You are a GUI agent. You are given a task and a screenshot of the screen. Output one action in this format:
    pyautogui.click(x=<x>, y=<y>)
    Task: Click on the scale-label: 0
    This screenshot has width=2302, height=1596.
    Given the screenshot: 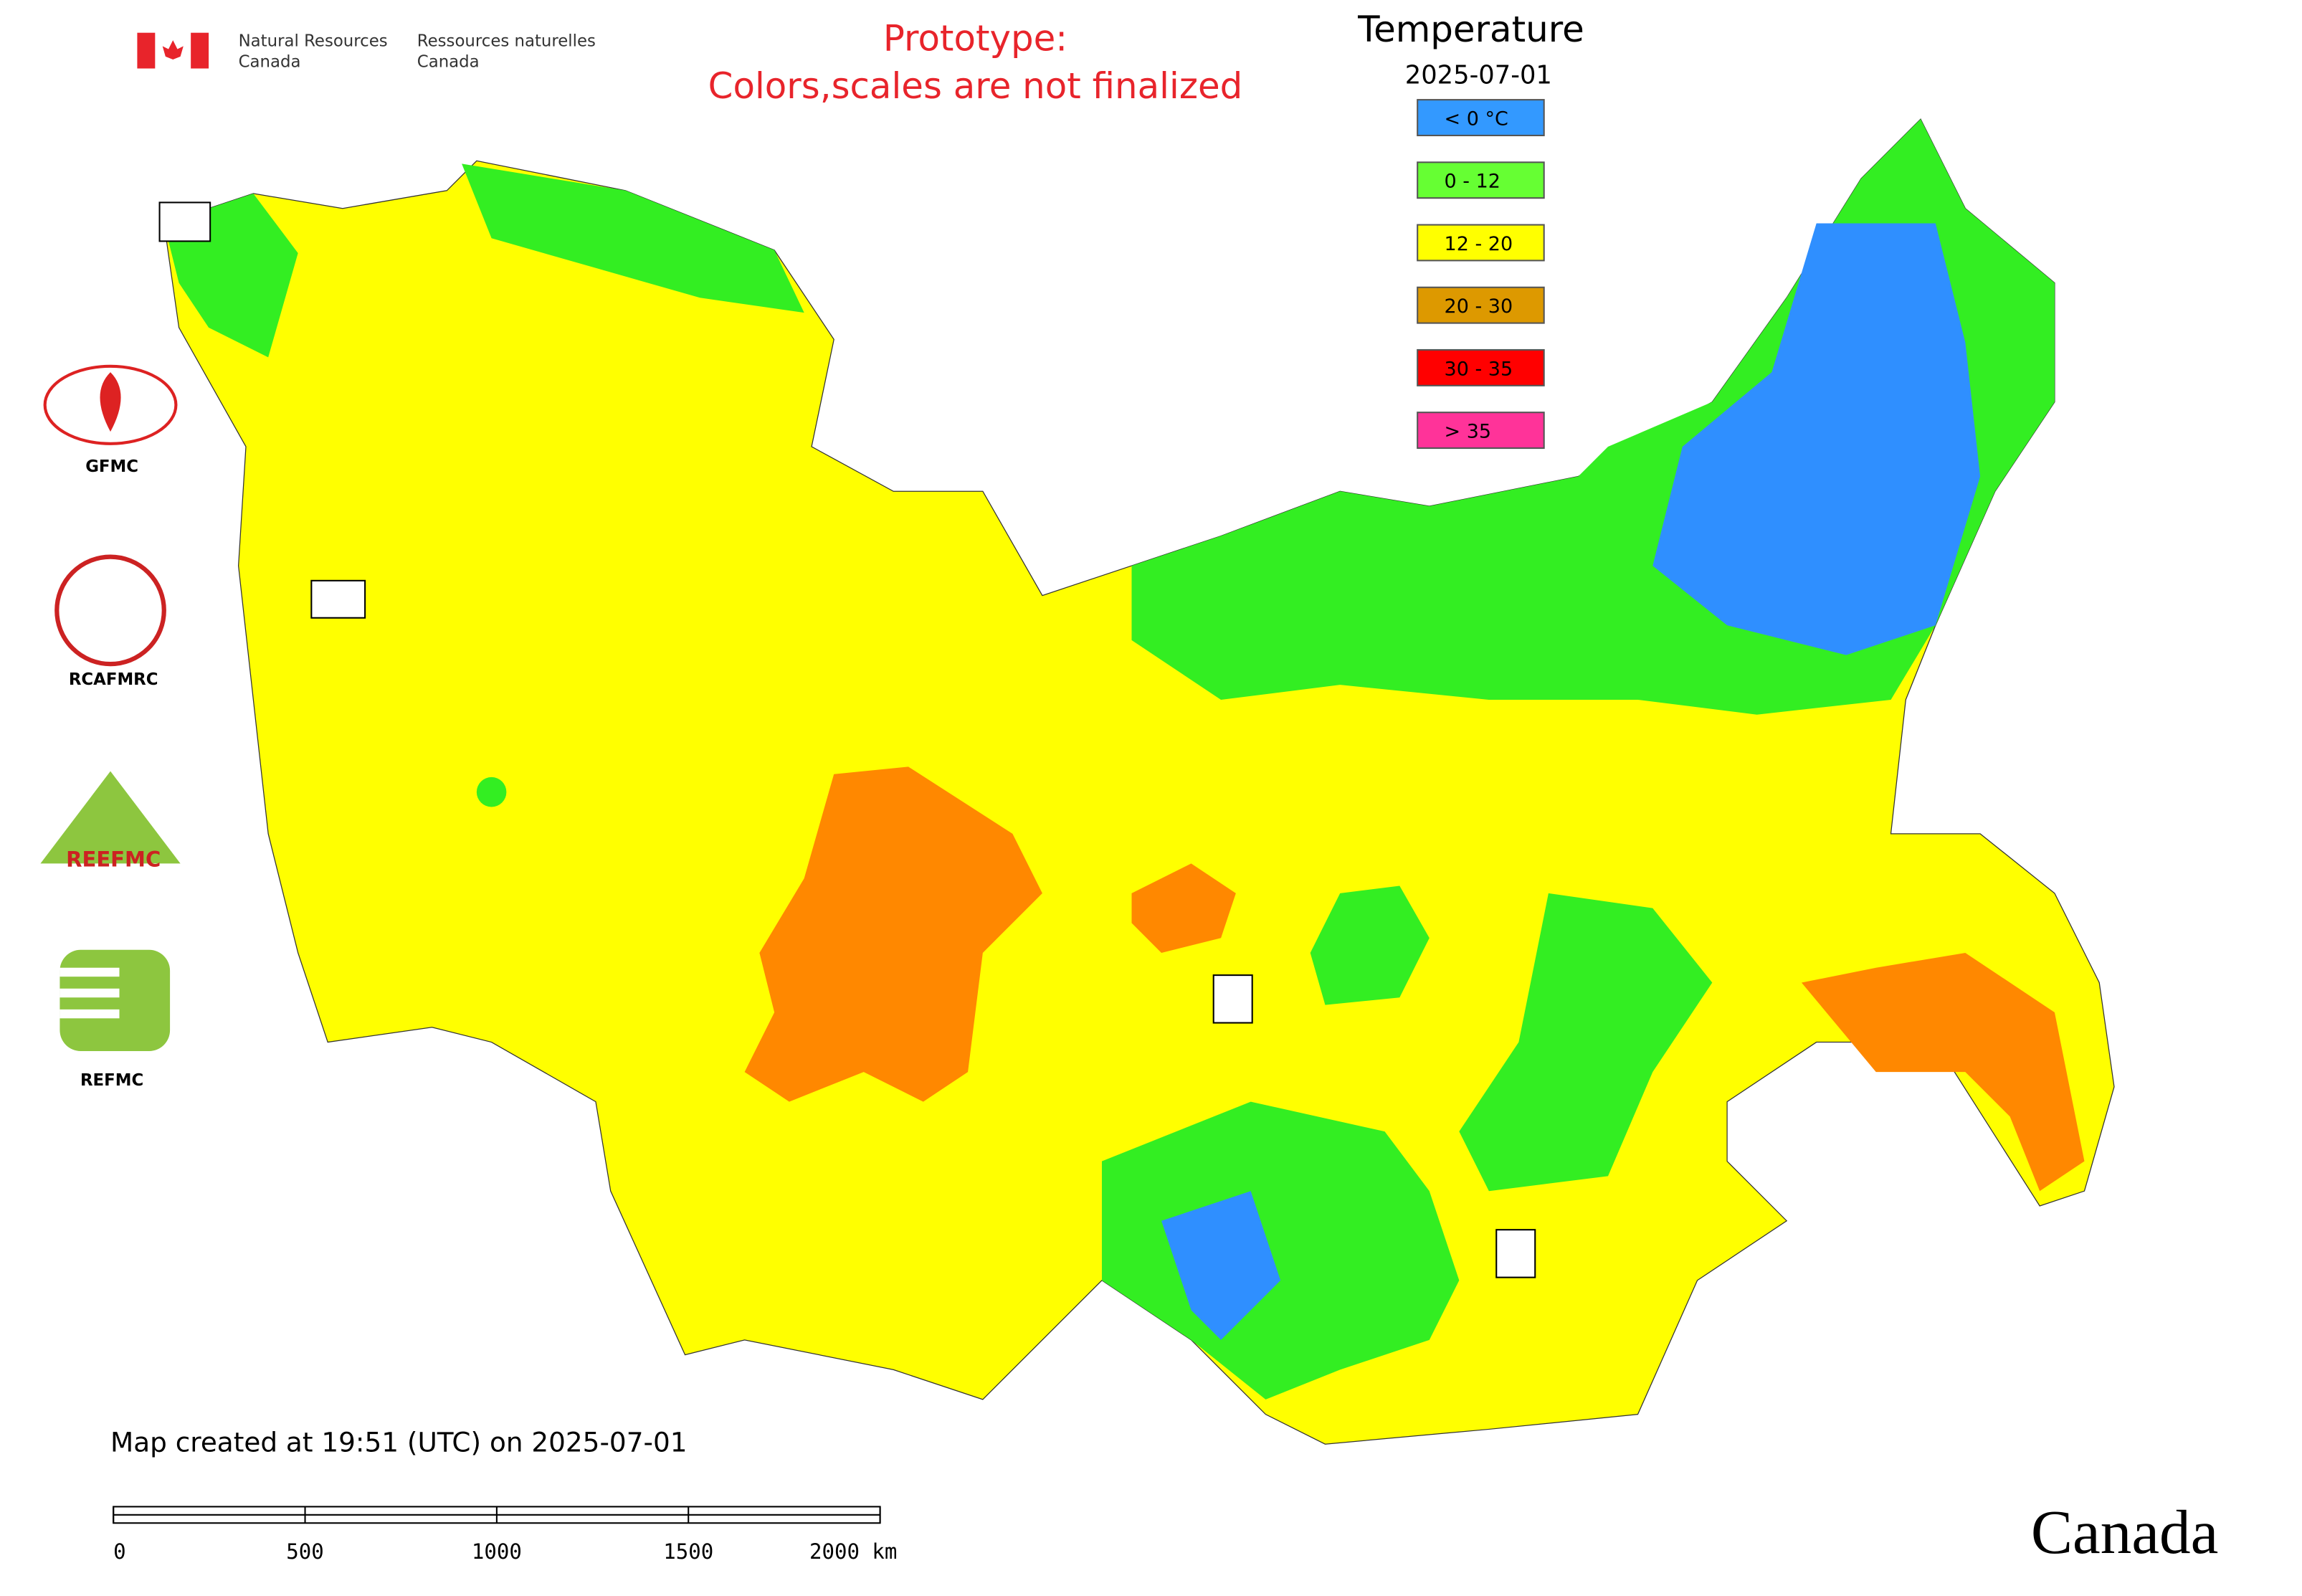 What is the action you would take?
    pyautogui.click(x=120, y=1551)
    